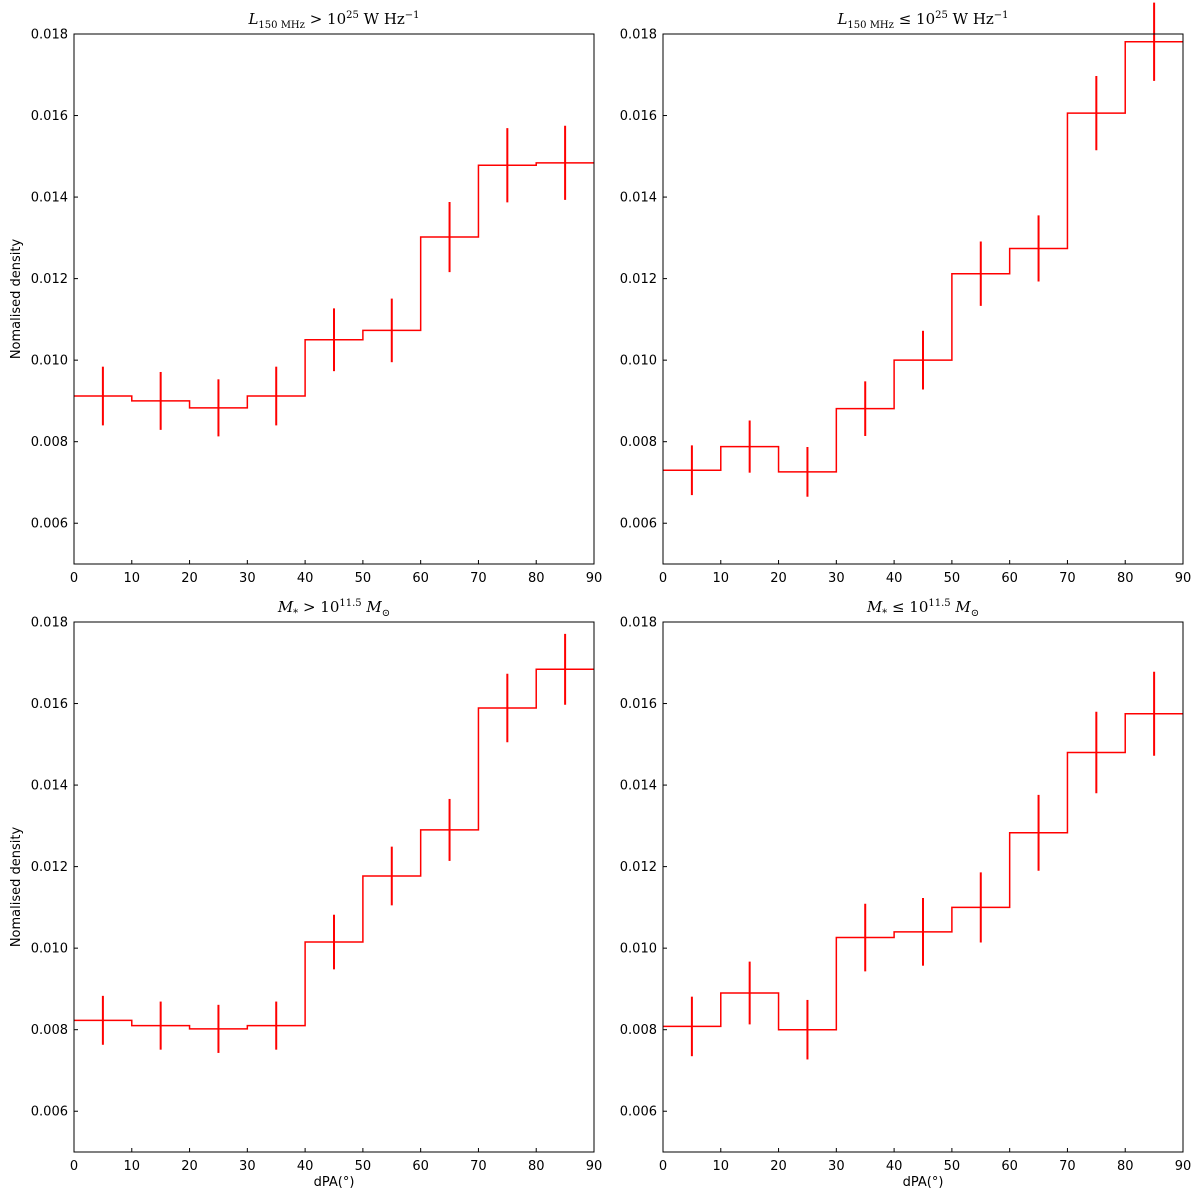 This screenshot has height=1199, width=1200. Describe the element at coordinates (922, 608) in the screenshot. I see `panel-title: M* ≤ 1011.5 M⊙` at that location.